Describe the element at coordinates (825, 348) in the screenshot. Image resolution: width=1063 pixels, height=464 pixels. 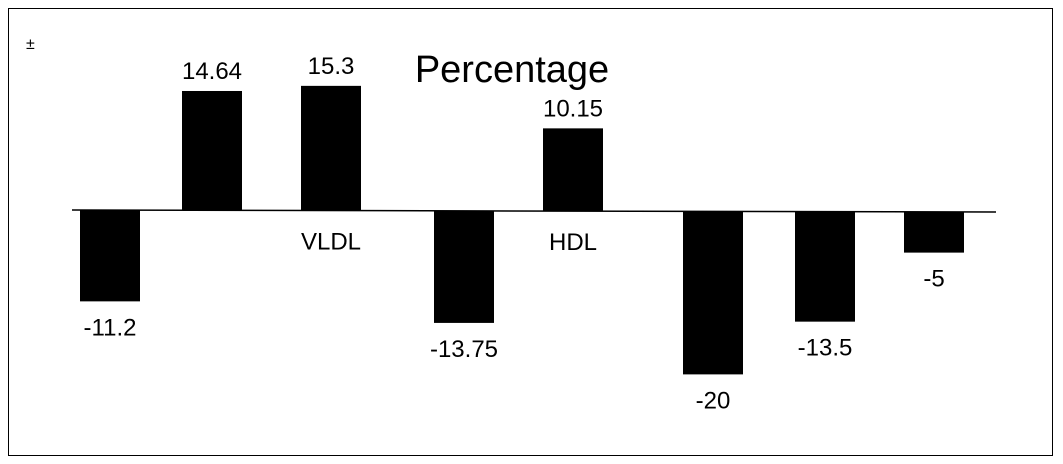
I see `data-label-7: -13.5` at that location.